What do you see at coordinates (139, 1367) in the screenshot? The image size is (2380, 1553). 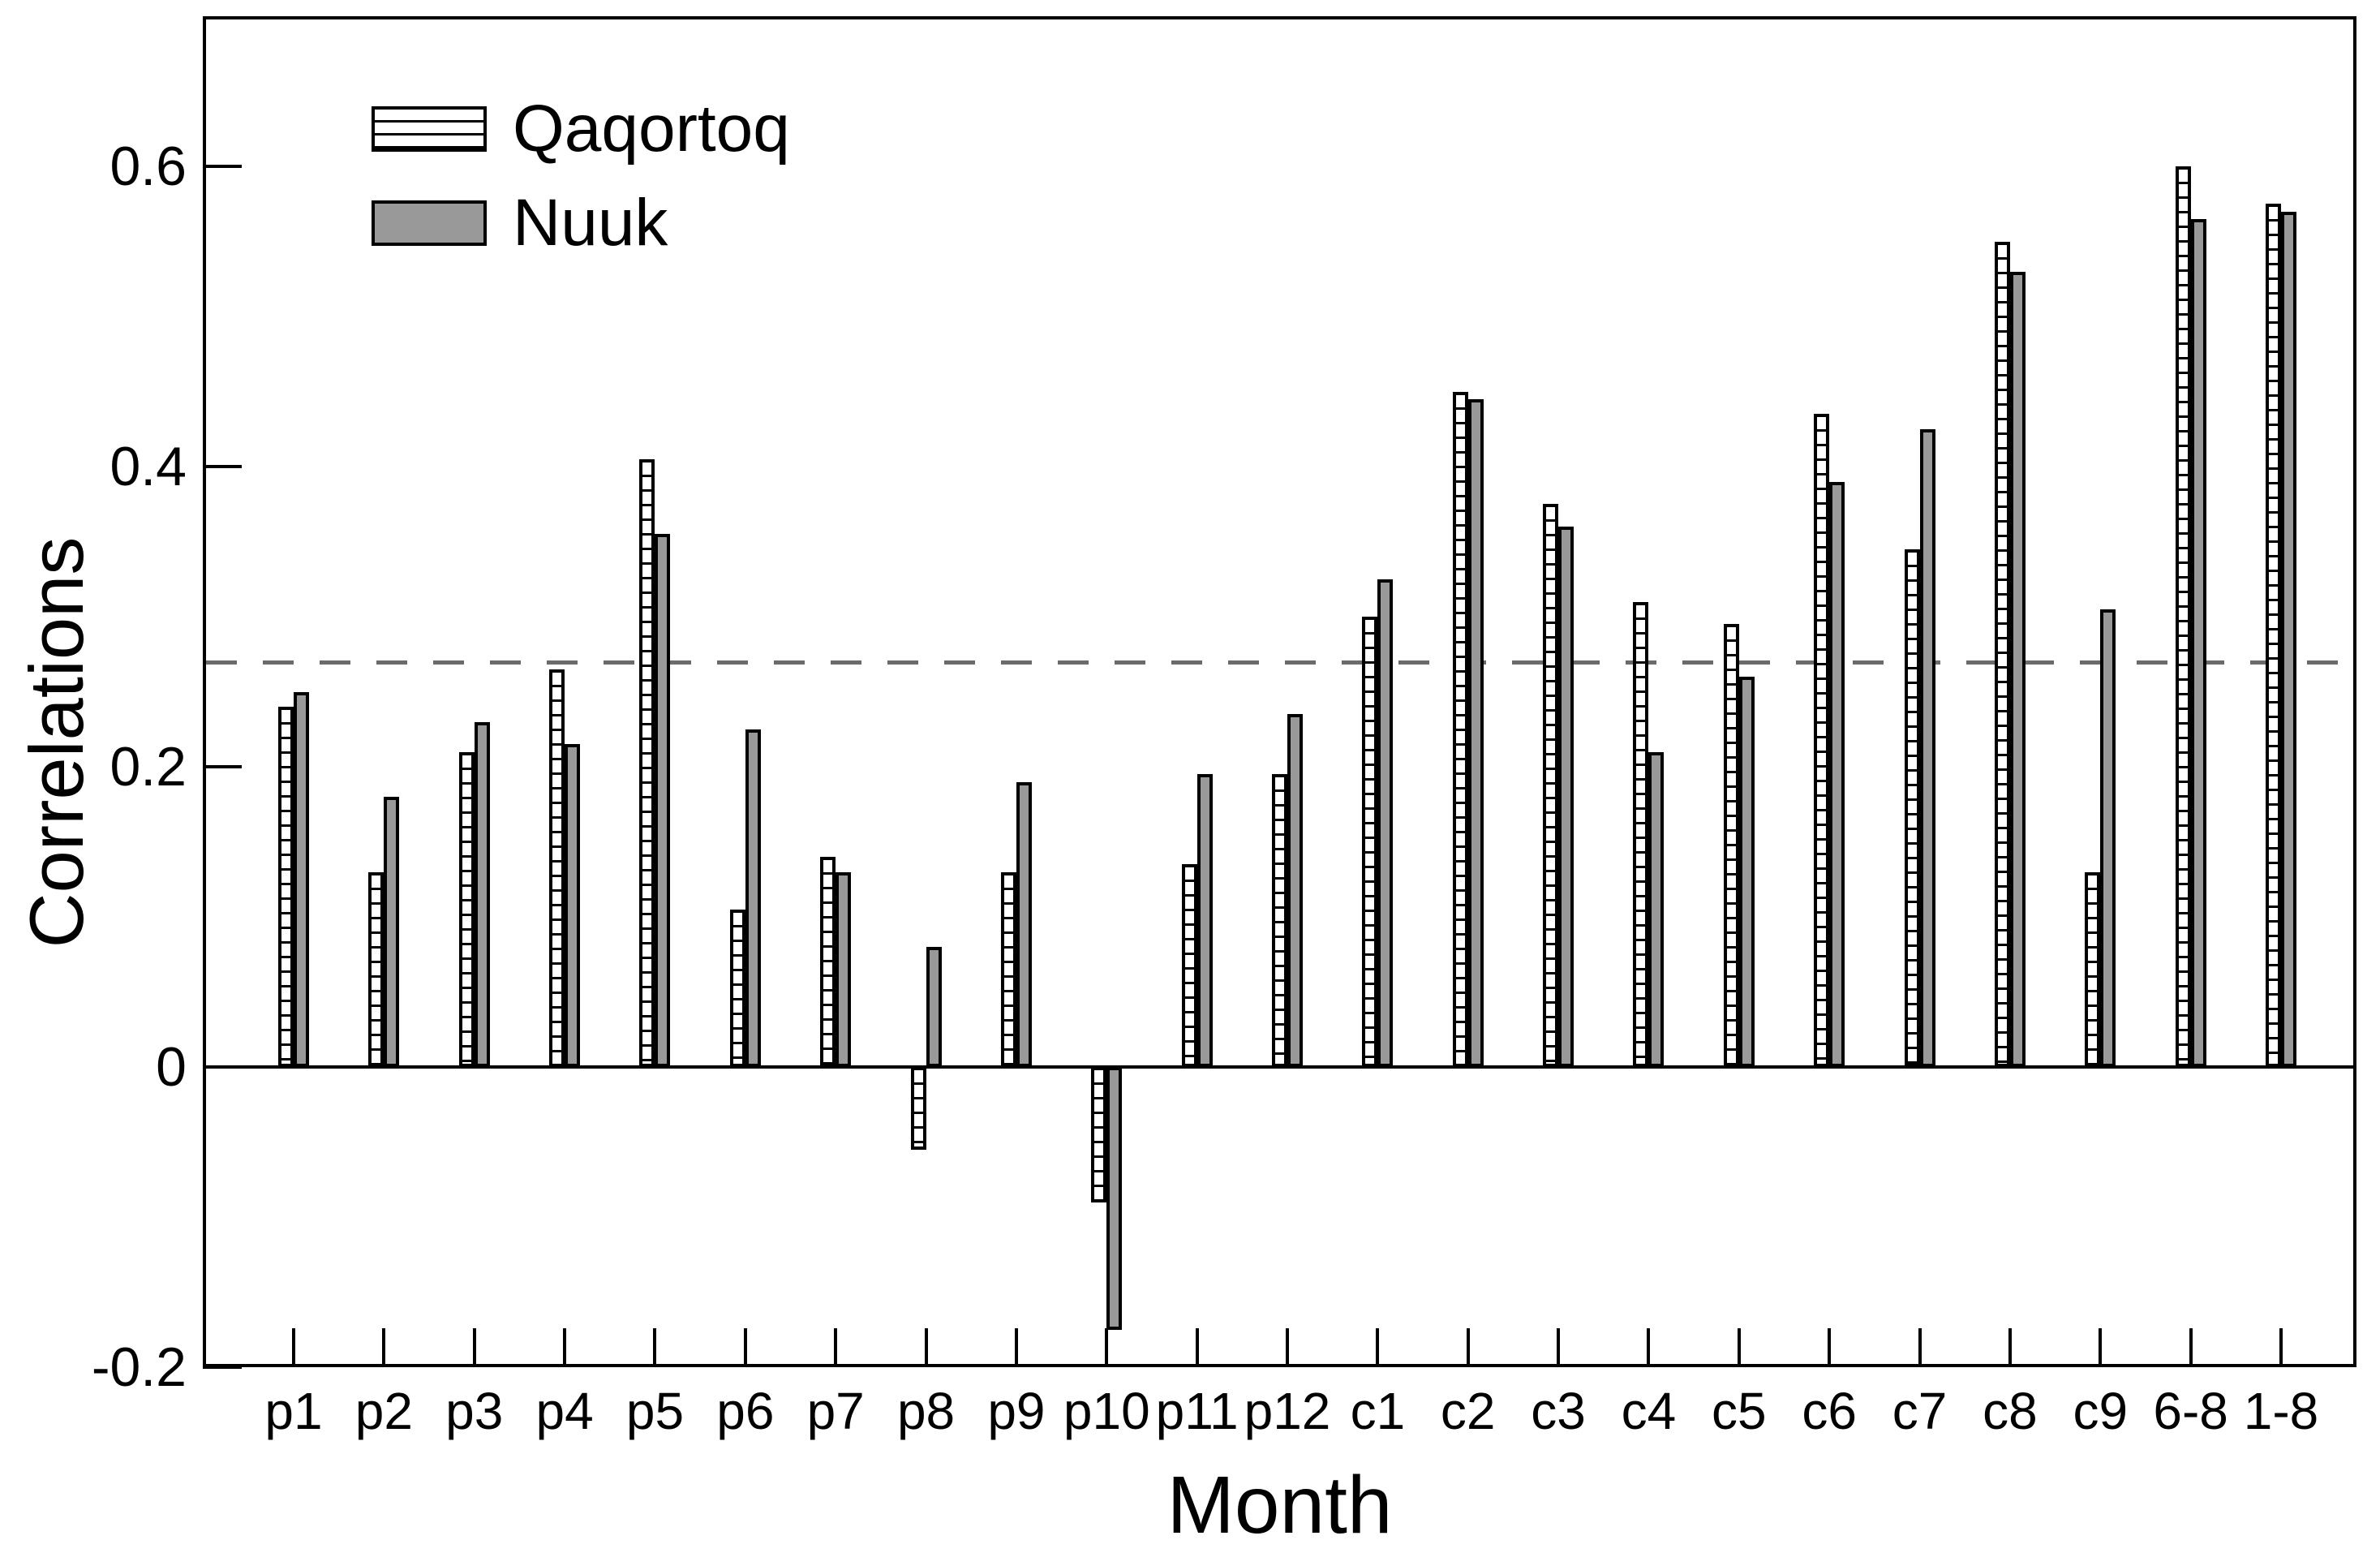 I see `y-axis-tick-label: -0.2` at bounding box center [139, 1367].